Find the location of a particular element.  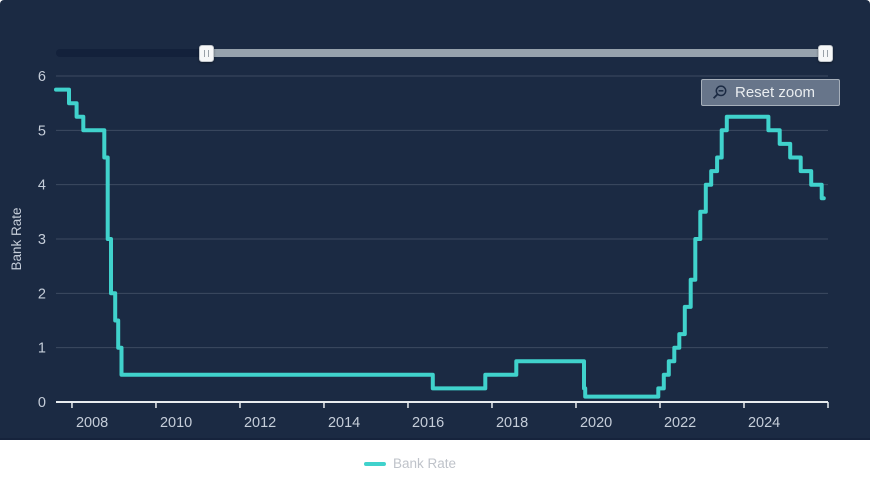

y-axis-label: 5 is located at coordinates (42, 131).